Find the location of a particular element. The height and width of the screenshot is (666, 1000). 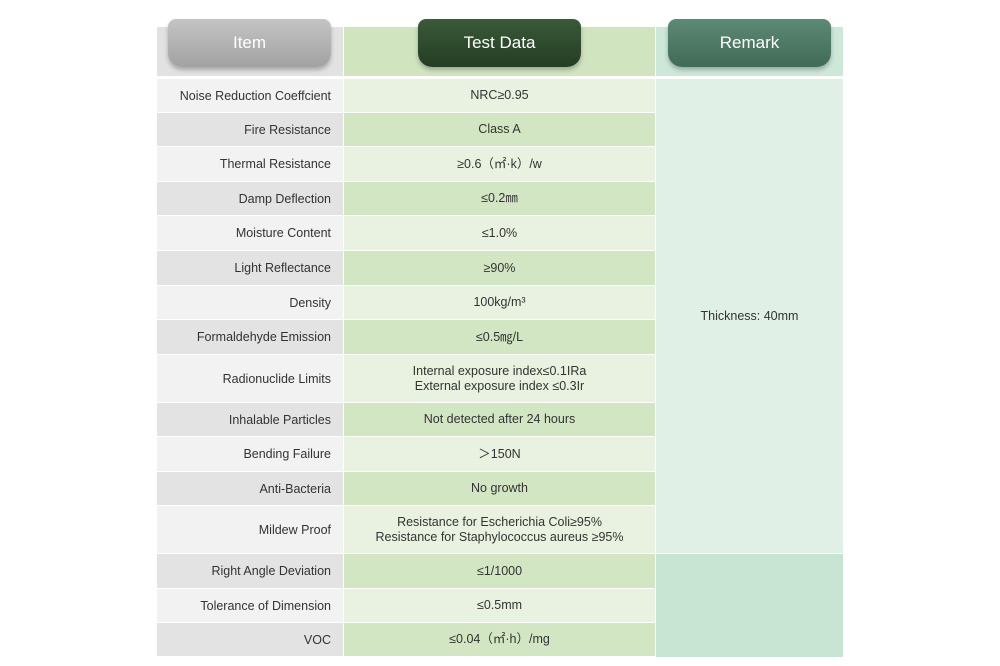

test-data-line: ≥90% is located at coordinates (499, 267).